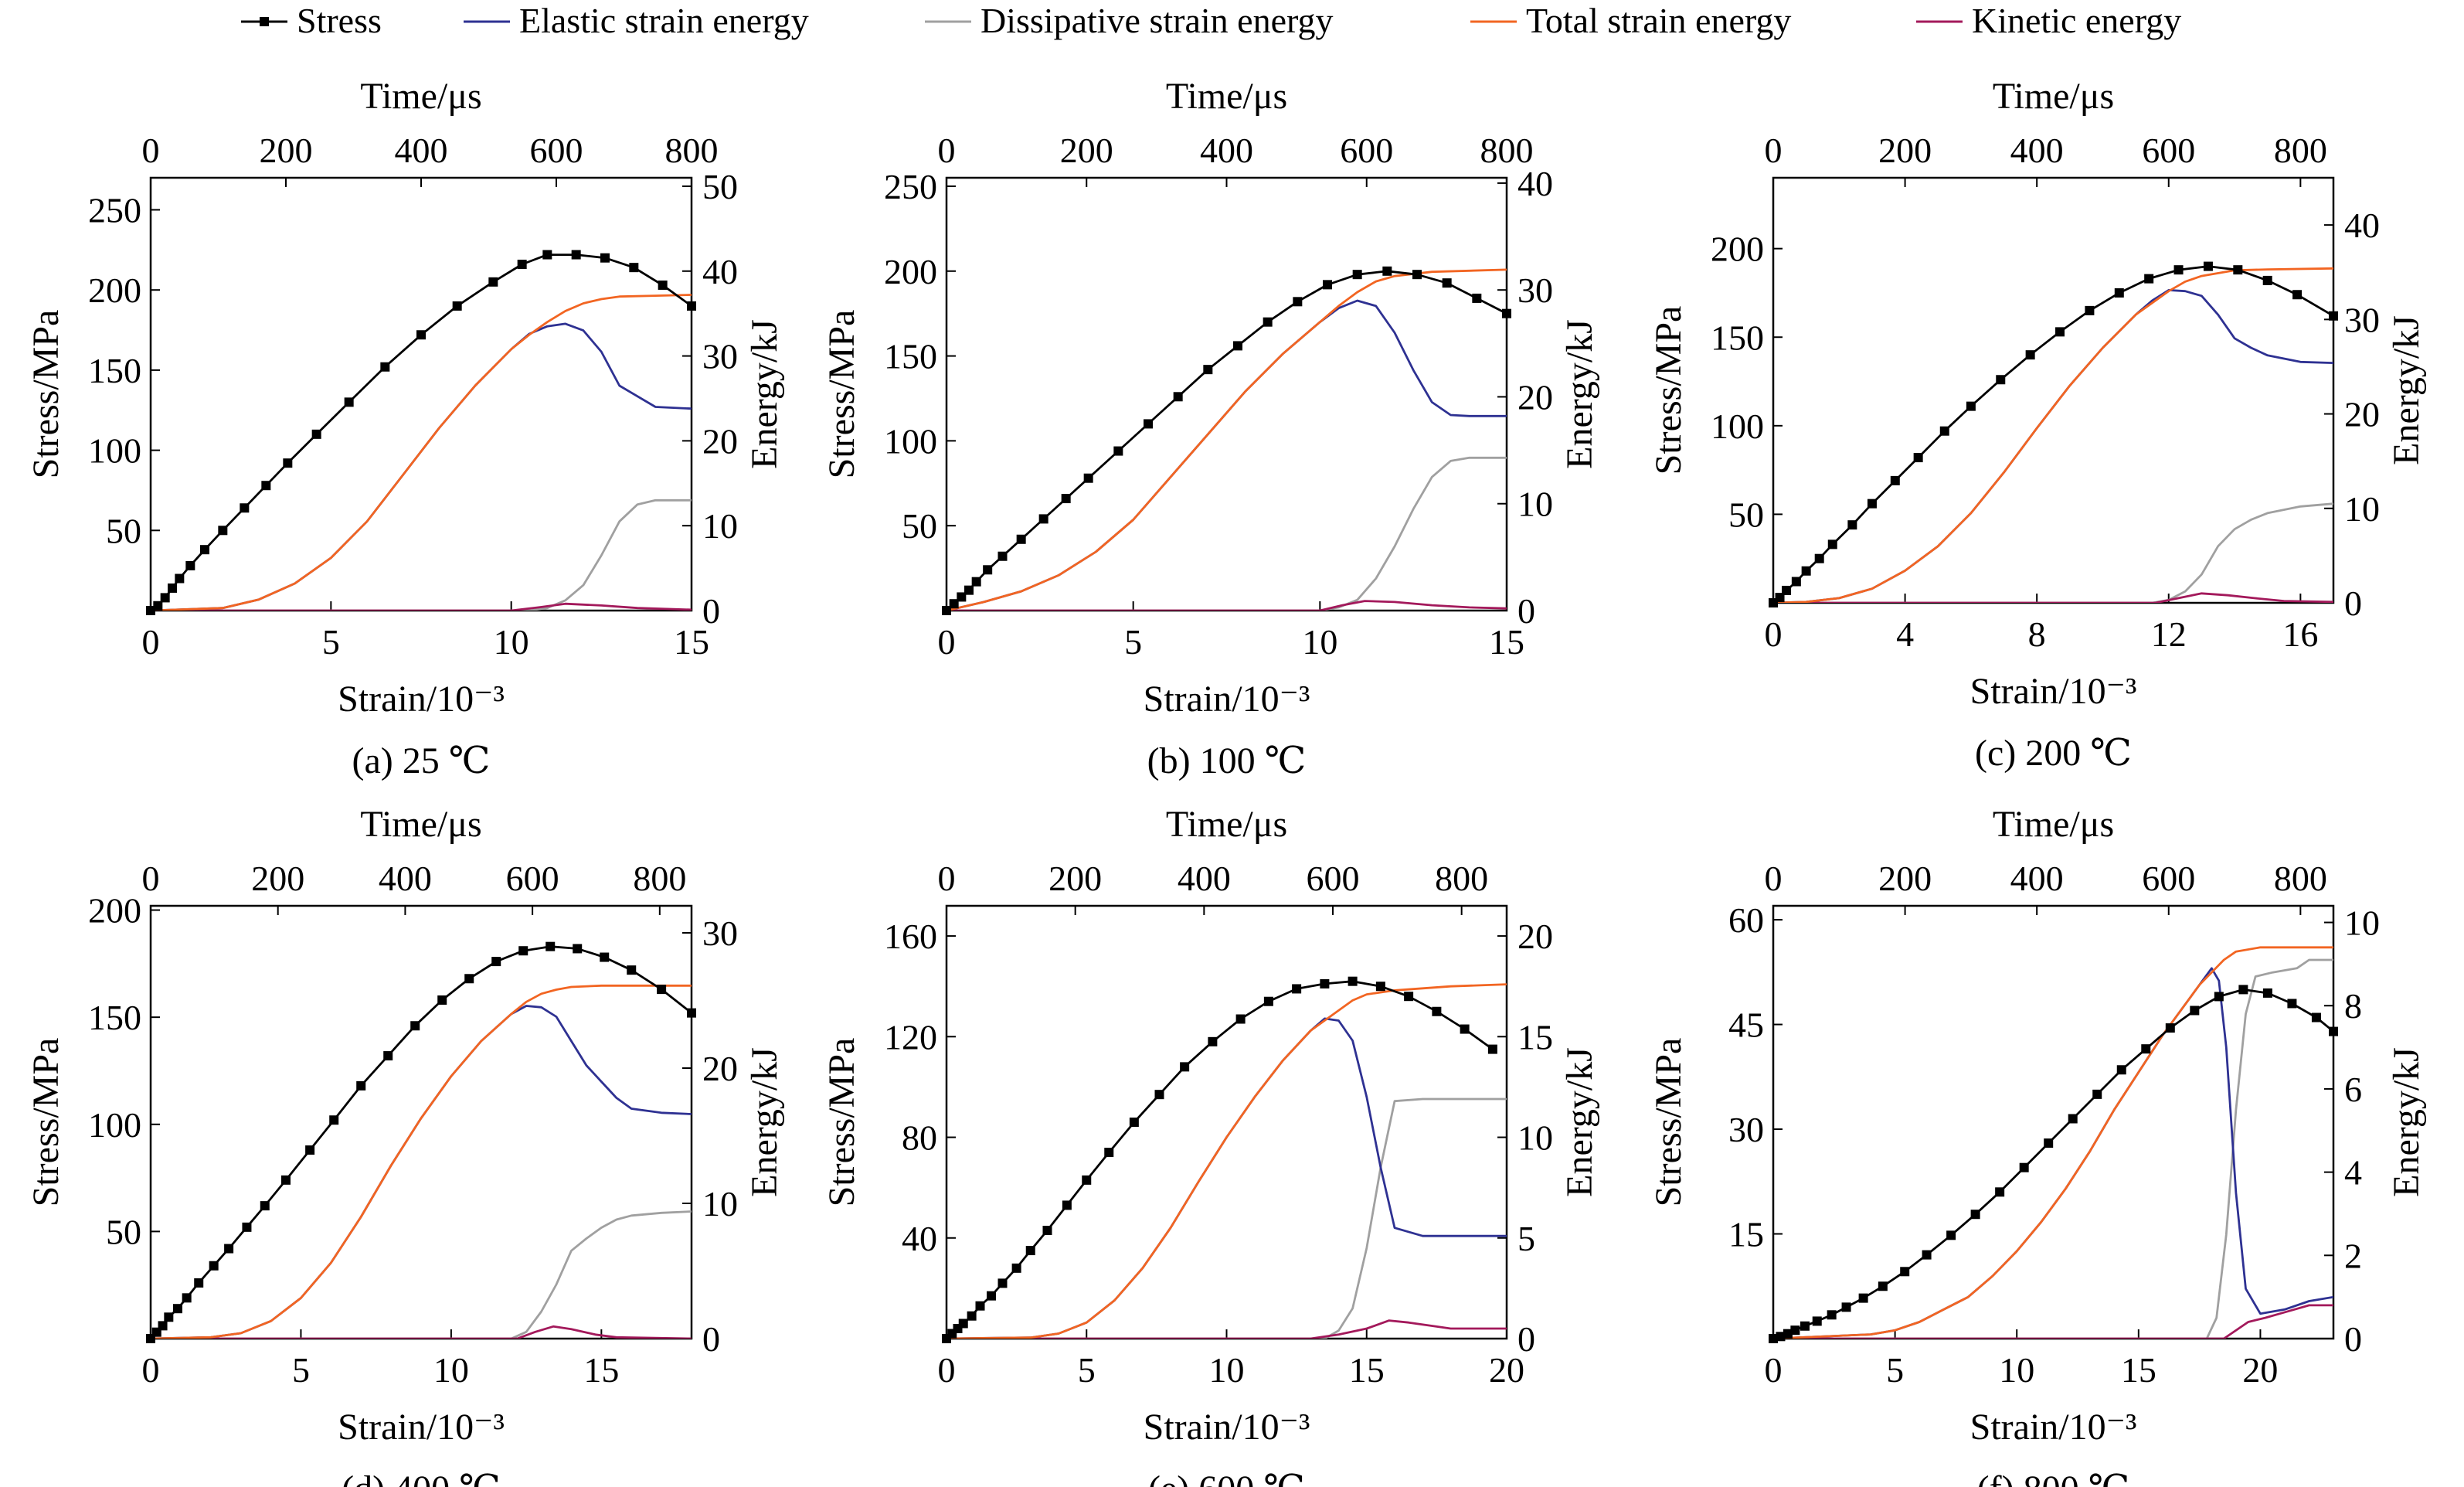 This screenshot has width=2464, height=1487. Describe the element at coordinates (910, 936) in the screenshot. I see `stress-tick-label: 160` at that location.